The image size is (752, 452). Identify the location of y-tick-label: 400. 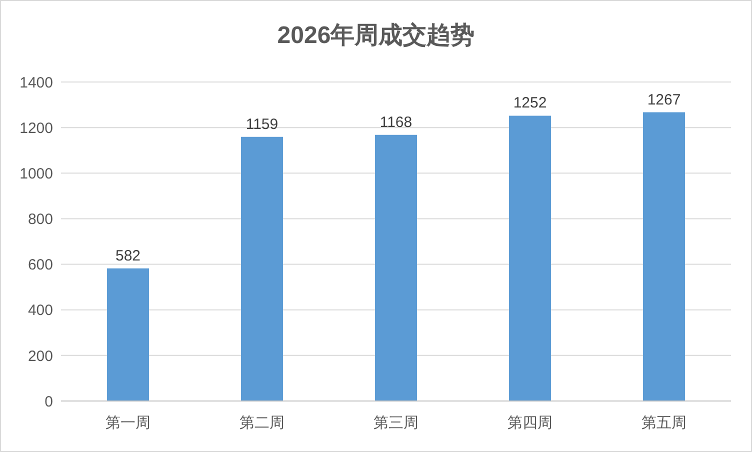
(40, 311).